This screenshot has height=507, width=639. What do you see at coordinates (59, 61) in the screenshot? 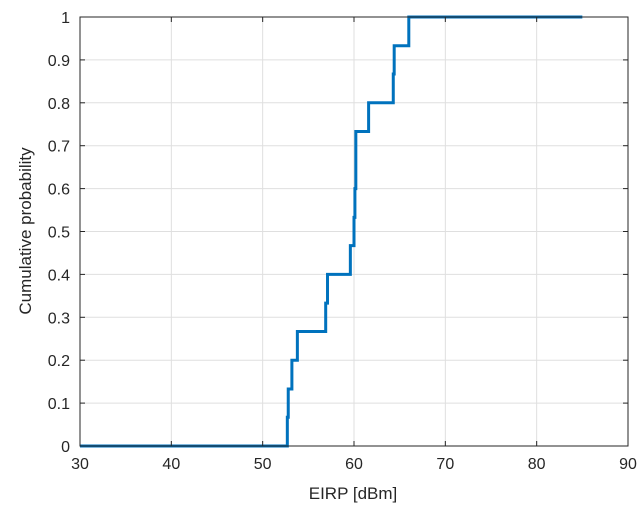
I see `y-tick-label: 0.9` at bounding box center [59, 61].